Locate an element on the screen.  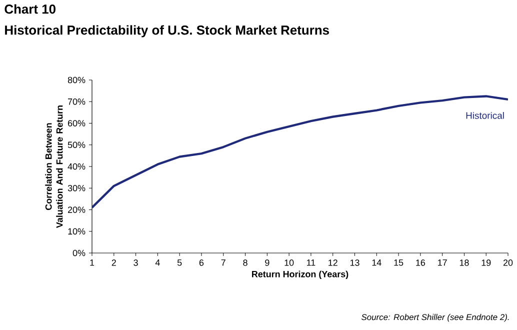
x-tick-label: 1 is located at coordinates (92, 263).